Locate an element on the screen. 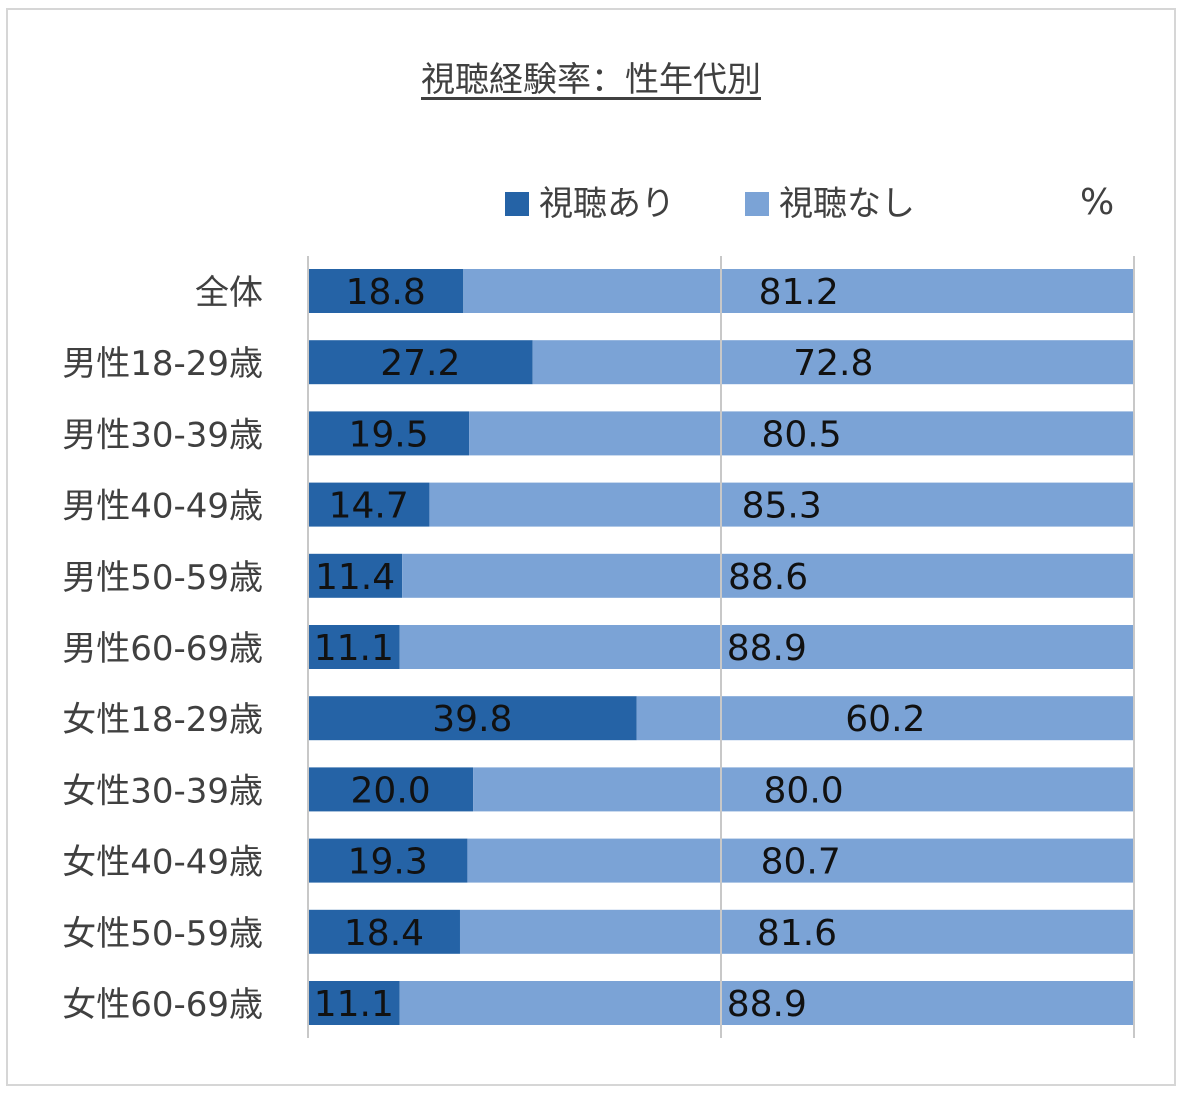 The width and height of the screenshot is (1182, 1096). chart-title: 視聴経験率：性年代別 is located at coordinates (591, 76).